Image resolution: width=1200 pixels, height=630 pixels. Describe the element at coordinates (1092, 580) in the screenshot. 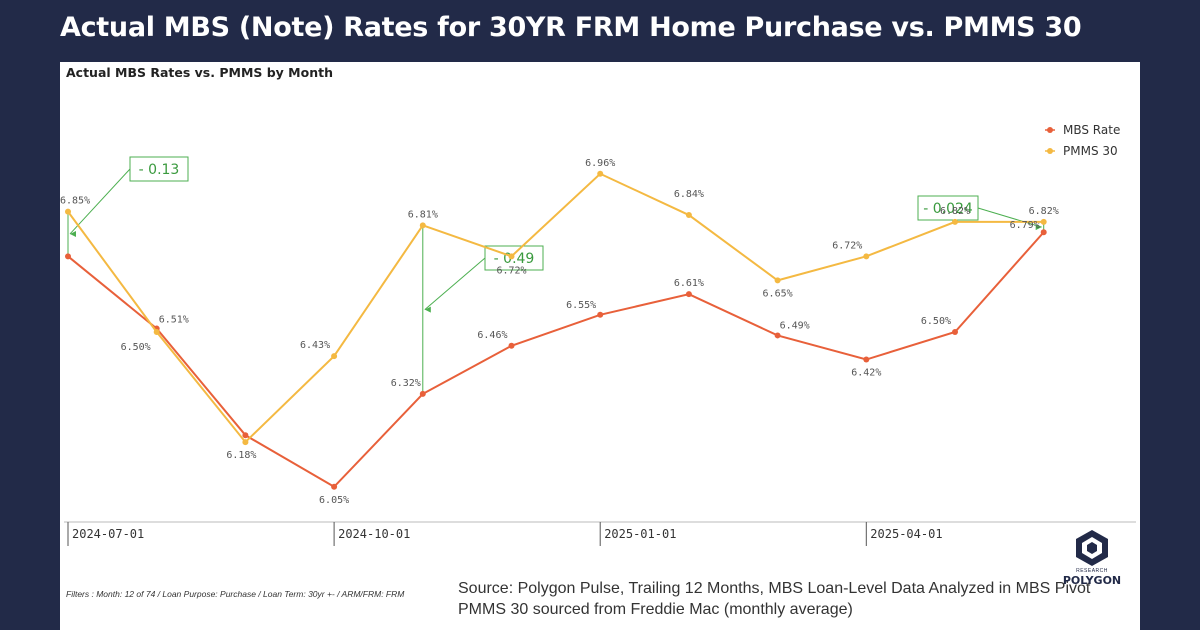

I see `logo-wordmark: POLYGON` at that location.